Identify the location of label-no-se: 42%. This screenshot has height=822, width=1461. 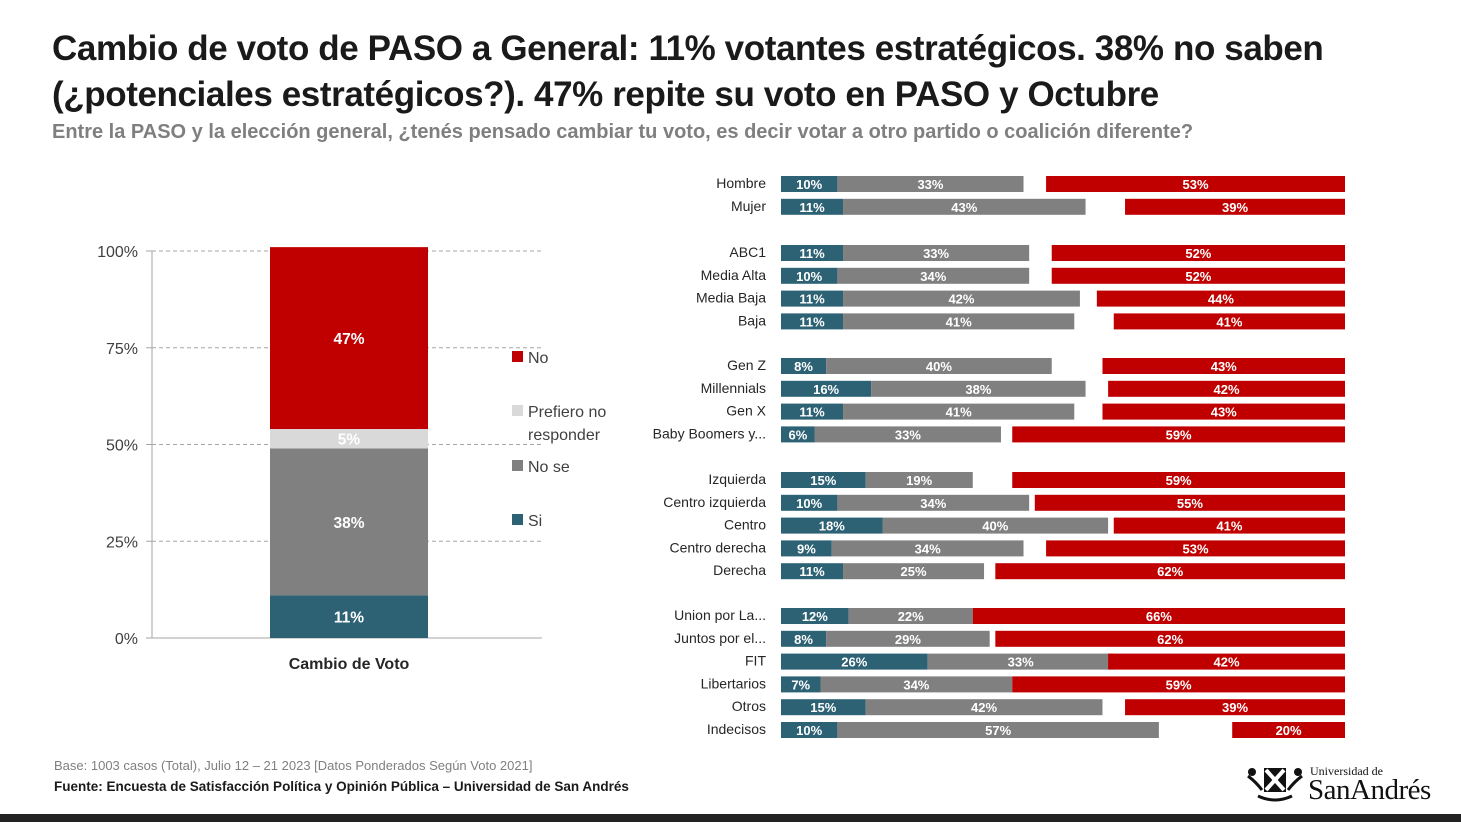
(984, 707).